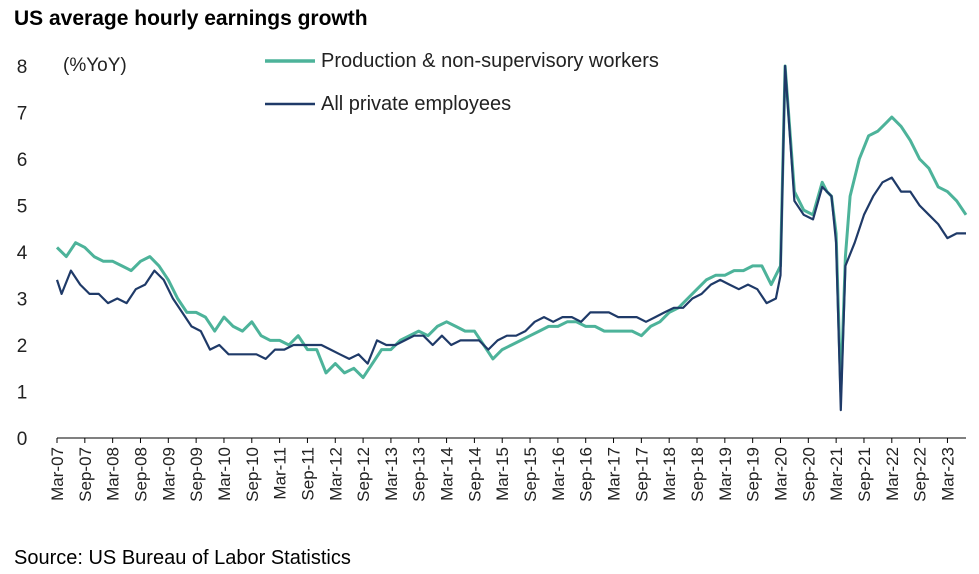 This screenshot has height=574, width=979. Describe the element at coordinates (614, 474) in the screenshot. I see `x-tick-label: Mar-17` at that location.